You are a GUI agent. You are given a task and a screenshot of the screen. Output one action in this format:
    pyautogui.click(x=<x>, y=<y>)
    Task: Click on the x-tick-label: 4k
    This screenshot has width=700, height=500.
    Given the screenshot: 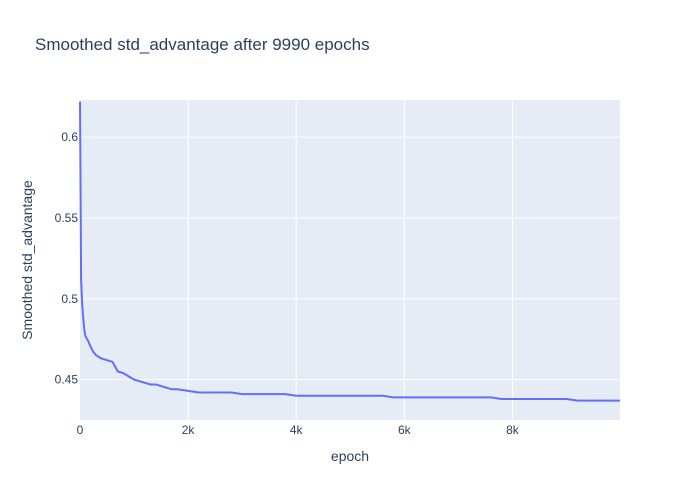 What is the action you would take?
    pyautogui.click(x=297, y=430)
    